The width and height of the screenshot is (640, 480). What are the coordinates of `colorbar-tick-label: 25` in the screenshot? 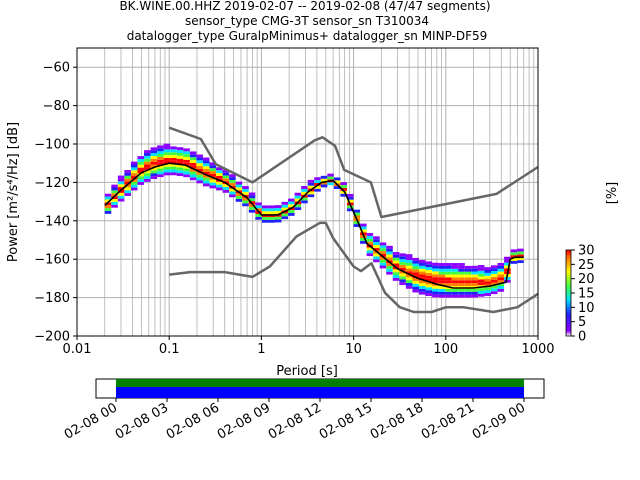 It's located at (586, 265).